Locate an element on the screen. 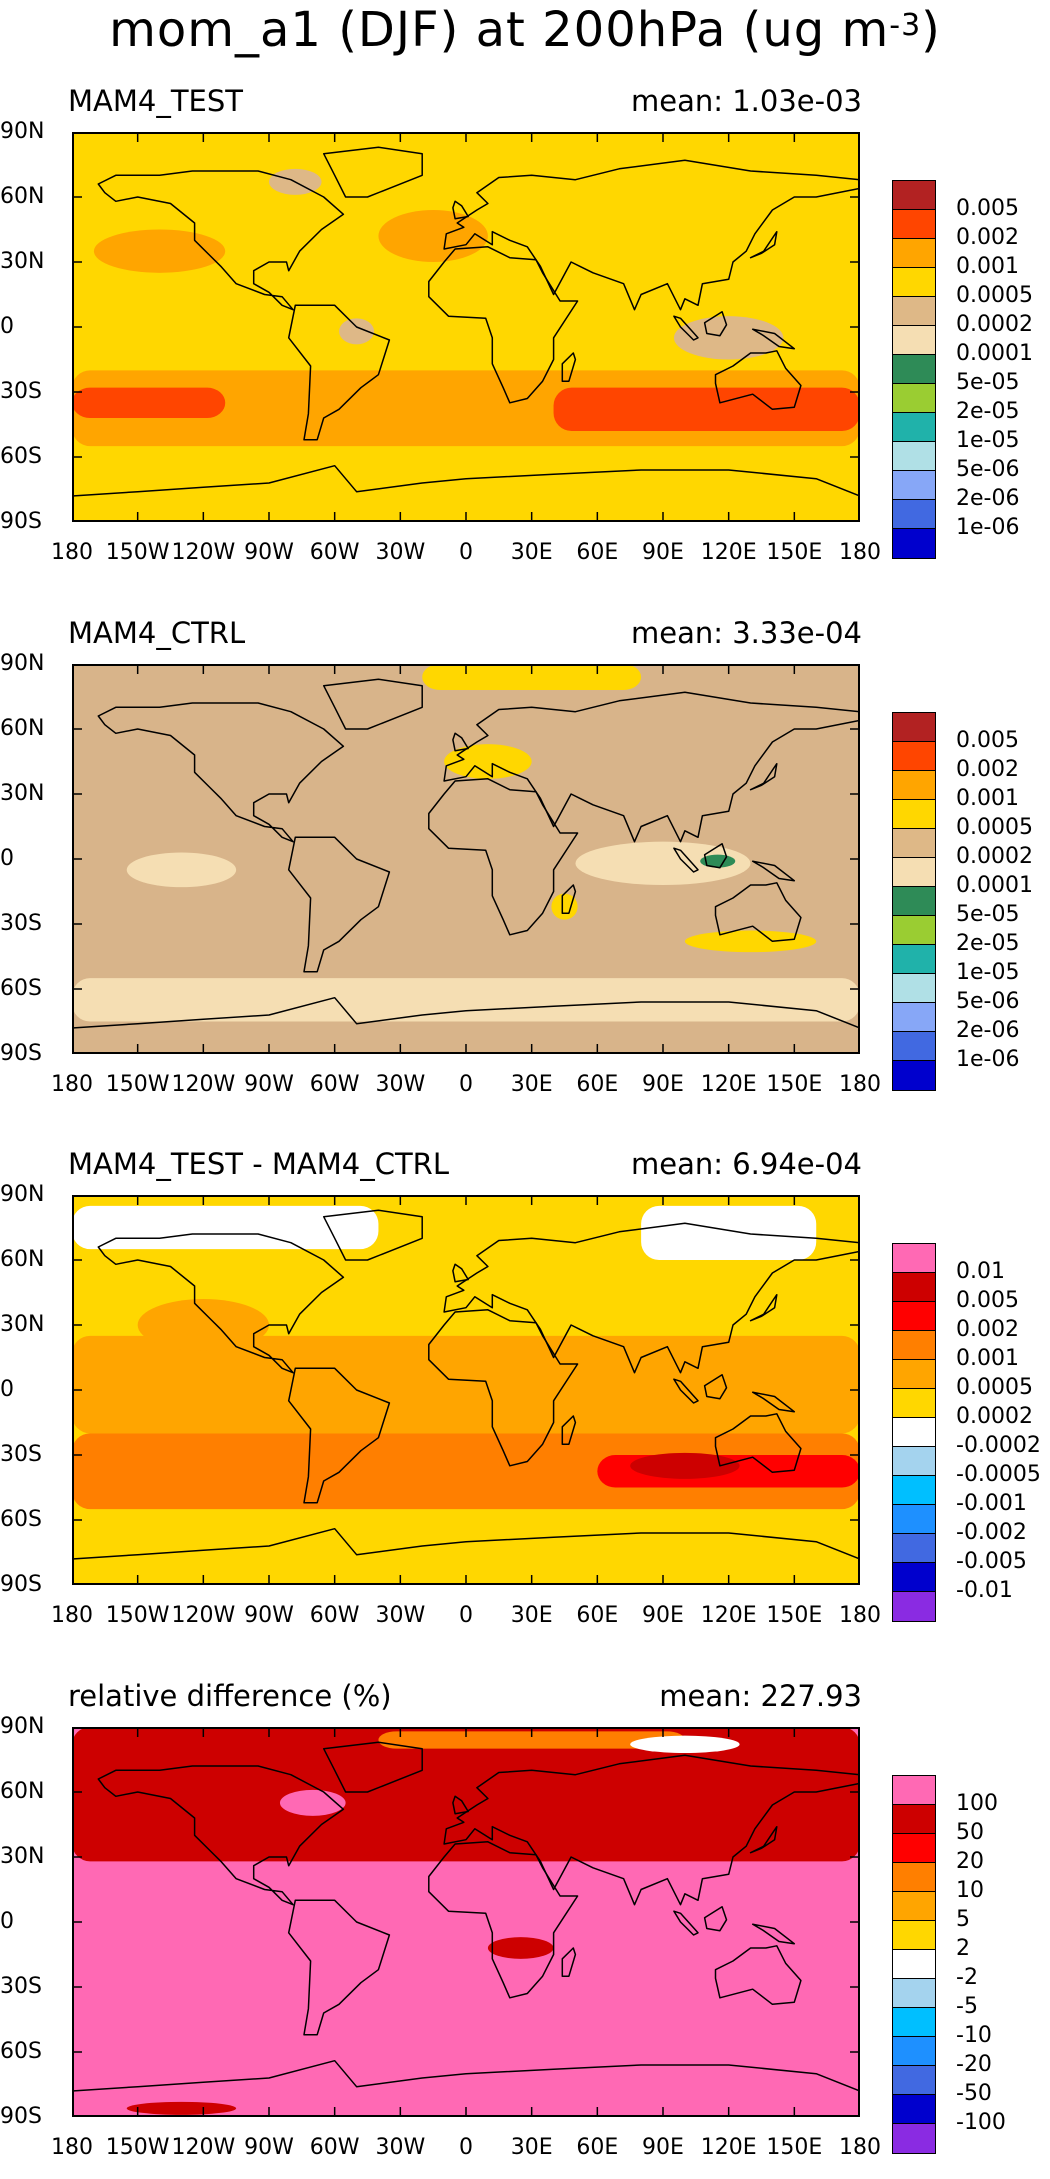  panel-title: MAM4_TEST - MAM4_CTRL is located at coordinates (258, 1164).